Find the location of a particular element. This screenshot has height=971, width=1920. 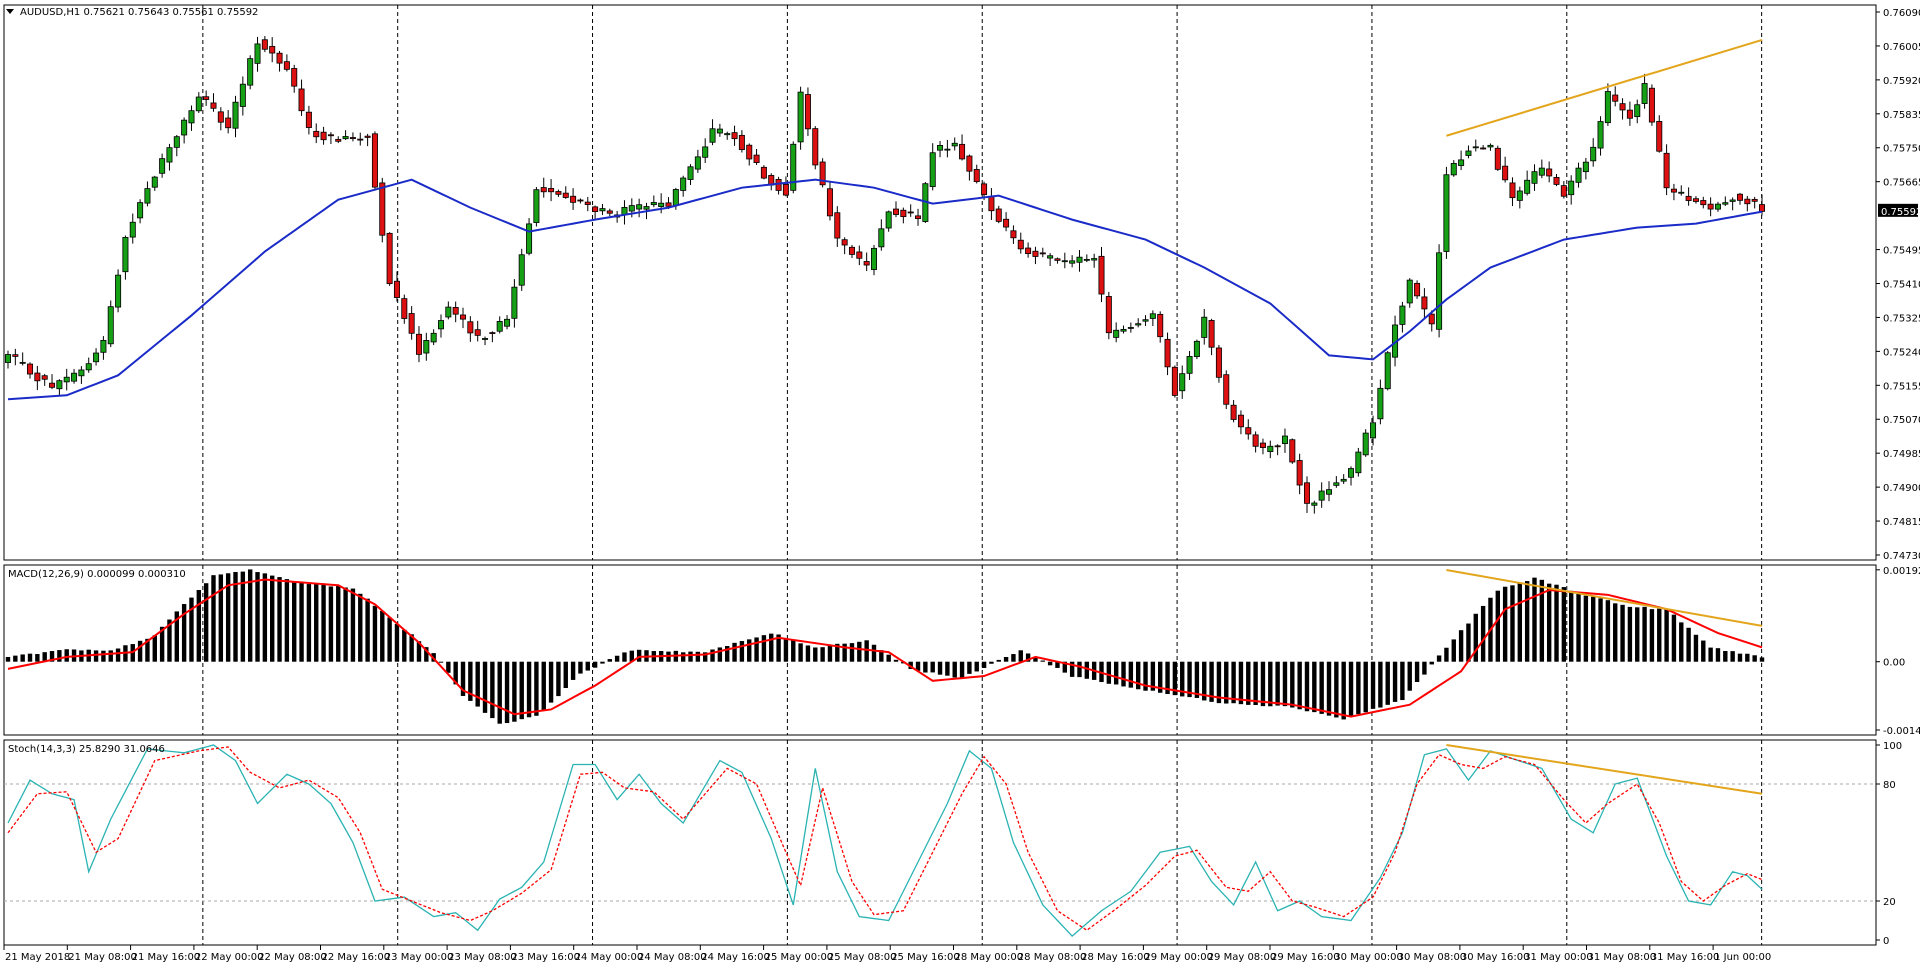

x-tick-label: 25 May 16:00 is located at coordinates (925, 957).